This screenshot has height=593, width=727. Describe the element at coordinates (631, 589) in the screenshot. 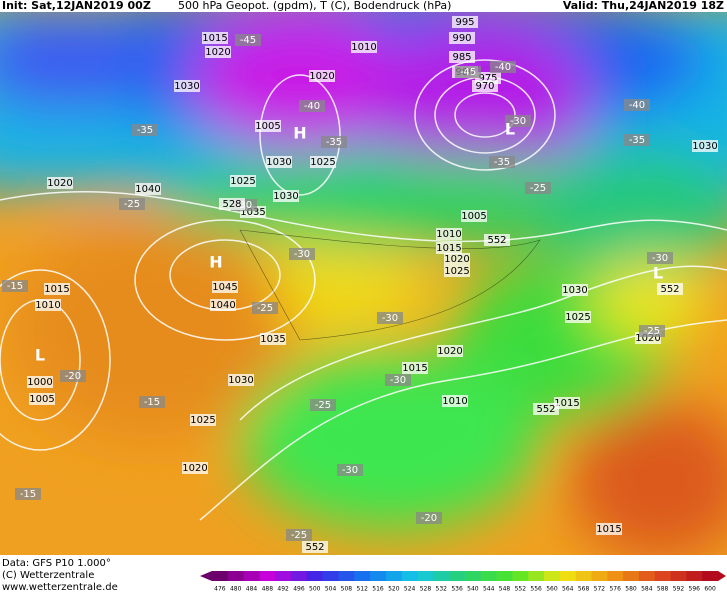

I see `colorbar-label: 580` at that location.